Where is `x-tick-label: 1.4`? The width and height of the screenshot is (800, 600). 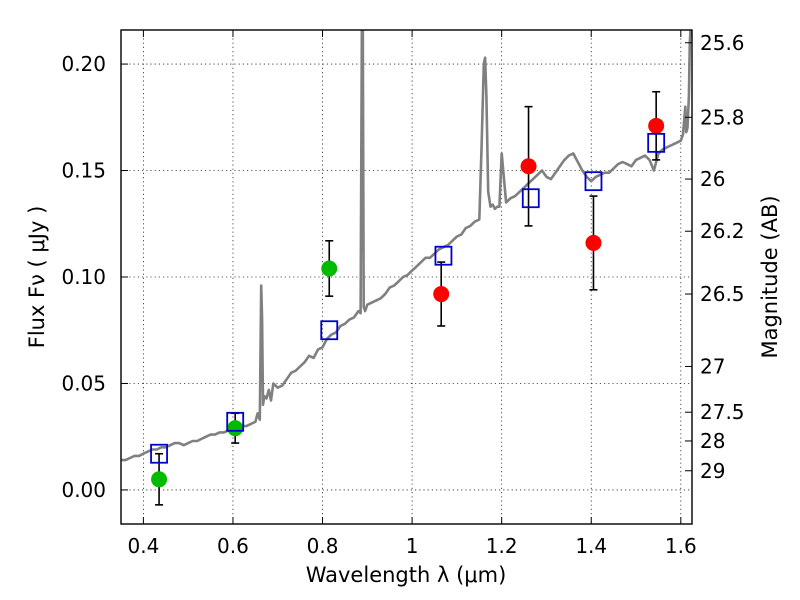
x-tick-label: 1.4 is located at coordinates (591, 546).